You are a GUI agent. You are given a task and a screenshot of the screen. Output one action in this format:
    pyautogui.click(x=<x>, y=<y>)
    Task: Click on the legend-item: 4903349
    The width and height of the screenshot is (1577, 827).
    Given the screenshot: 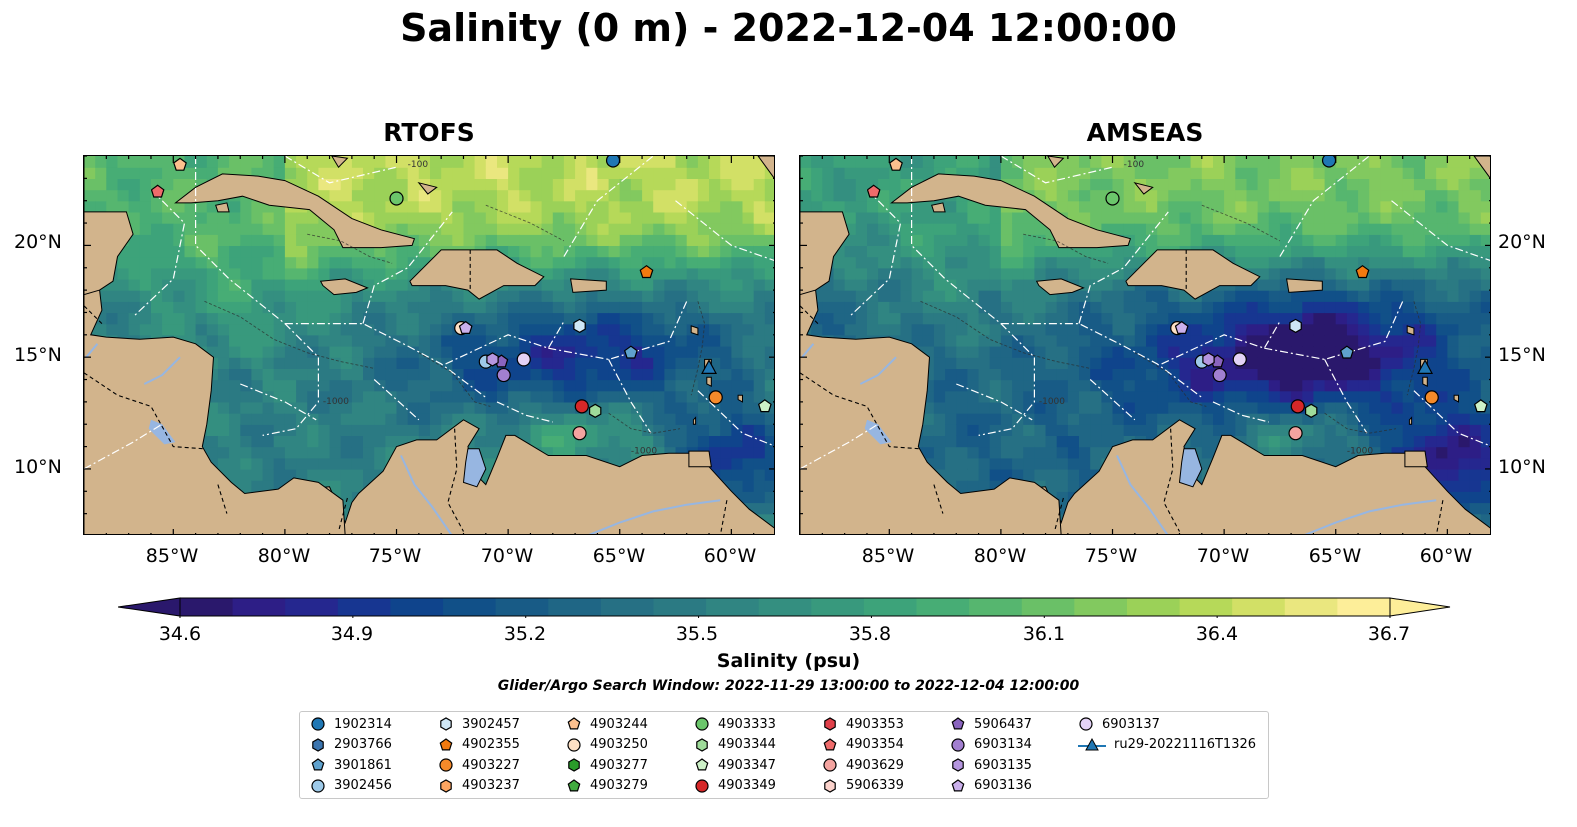 What is the action you would take?
    pyautogui.click(x=735, y=786)
    